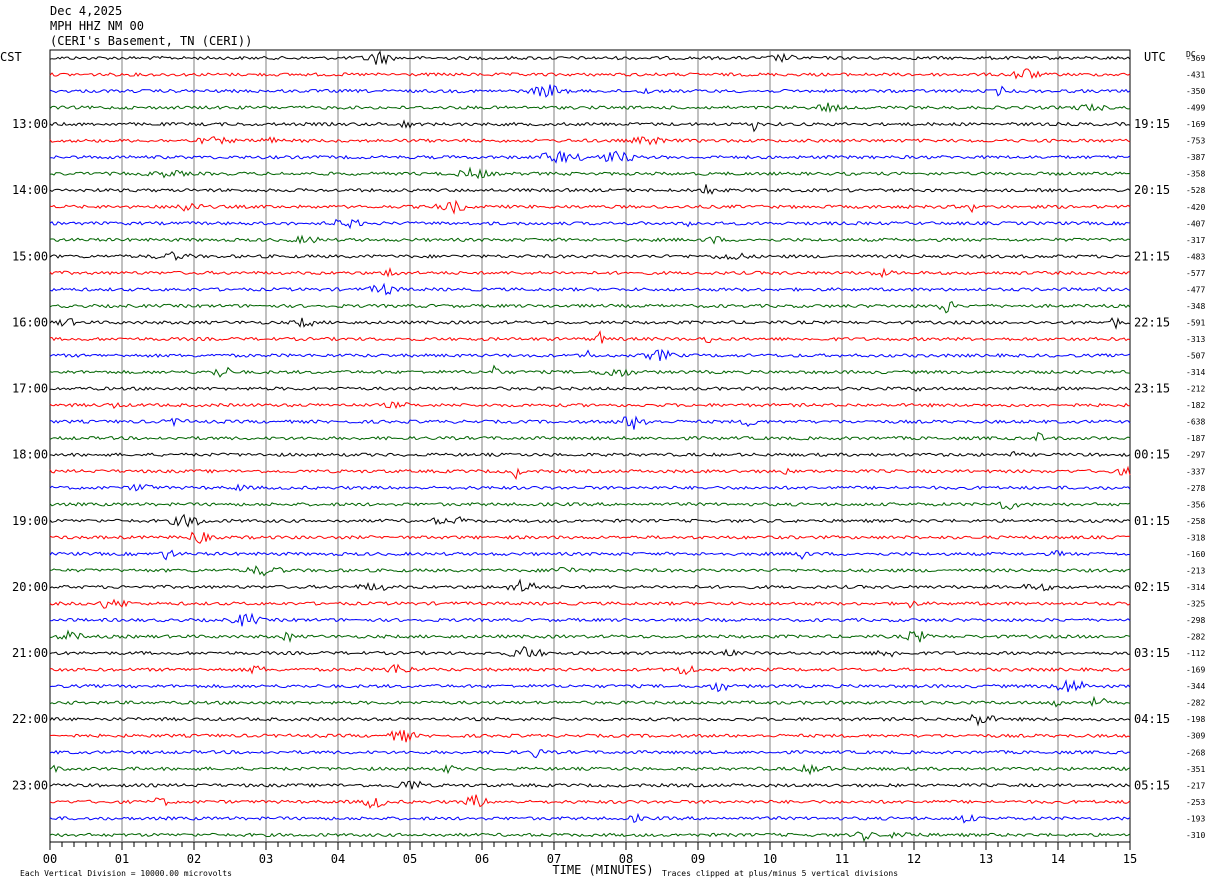  What do you see at coordinates (1195, 752) in the screenshot?
I see `dc-offset-label: -268` at bounding box center [1195, 752].